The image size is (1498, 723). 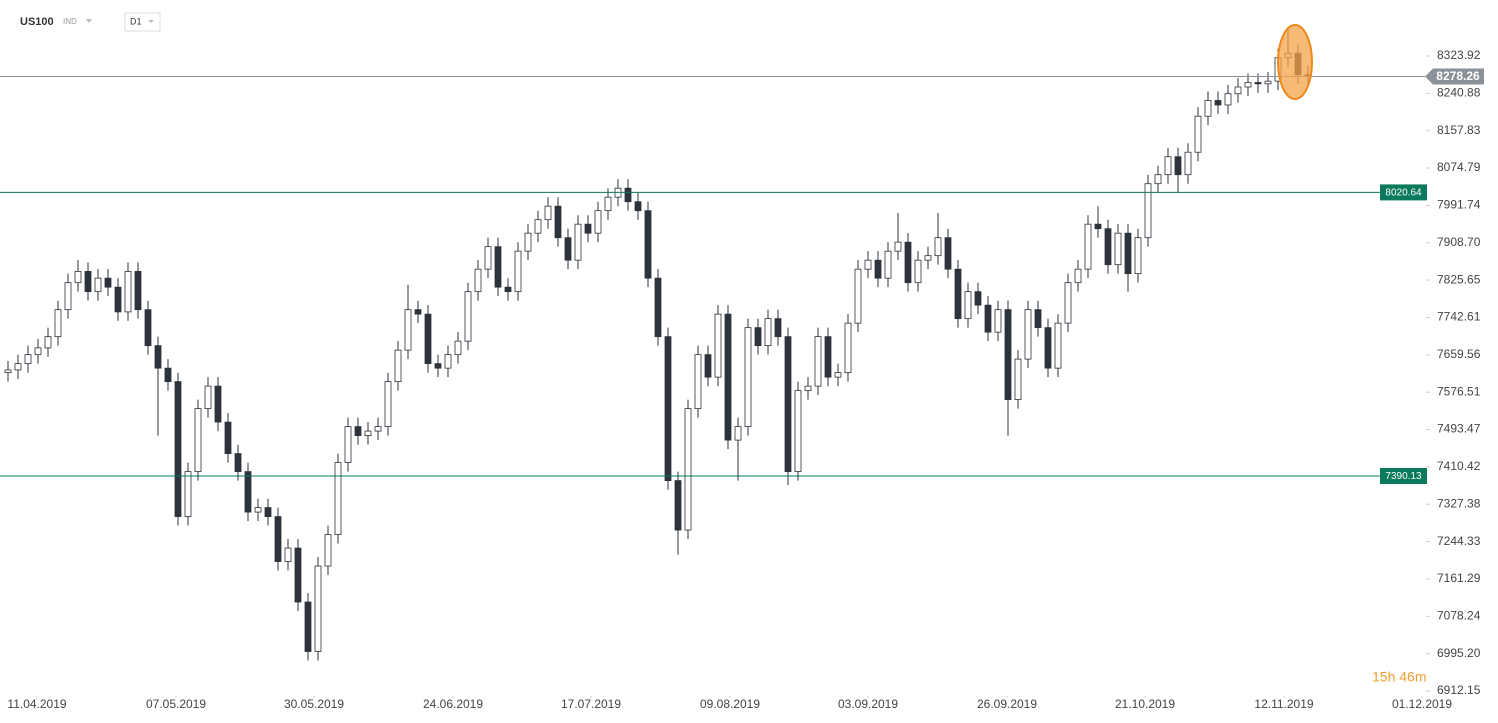 What do you see at coordinates (1459, 690) in the screenshot?
I see `y-tick-label: 6912.15` at bounding box center [1459, 690].